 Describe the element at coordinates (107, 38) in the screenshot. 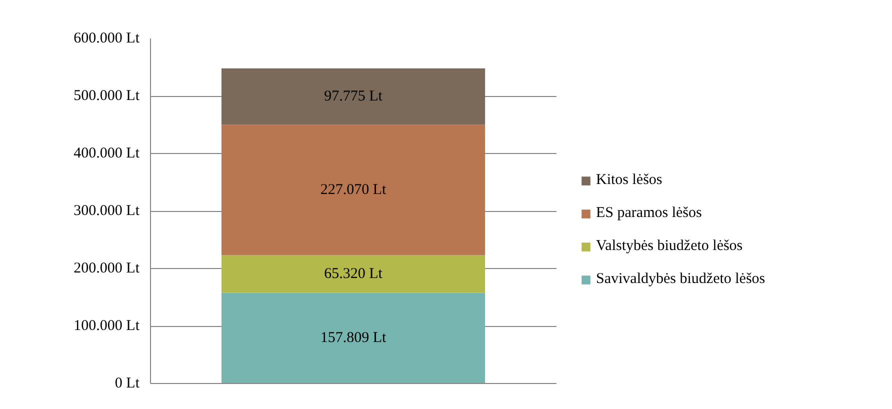

I see `y-tick-label: 600.000 Lt` at that location.